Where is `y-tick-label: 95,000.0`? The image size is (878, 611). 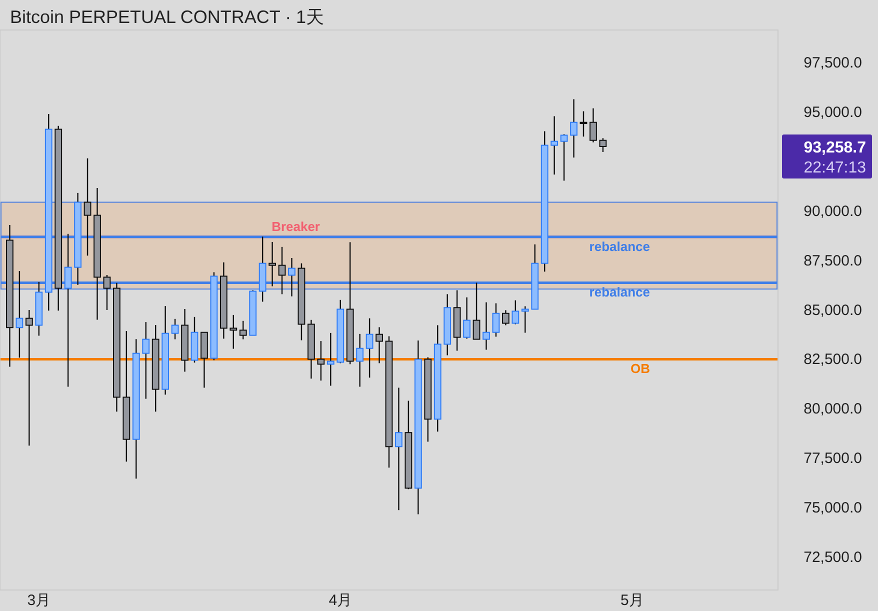
y-tick-label: 95,000.0 is located at coordinates (833, 113).